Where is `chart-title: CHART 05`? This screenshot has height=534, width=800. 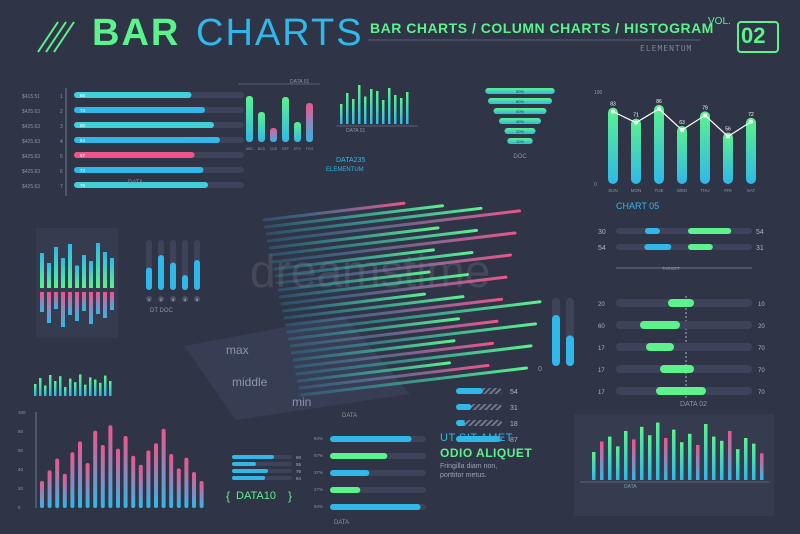
chart-title: CHART 05 is located at coordinates (637, 206).